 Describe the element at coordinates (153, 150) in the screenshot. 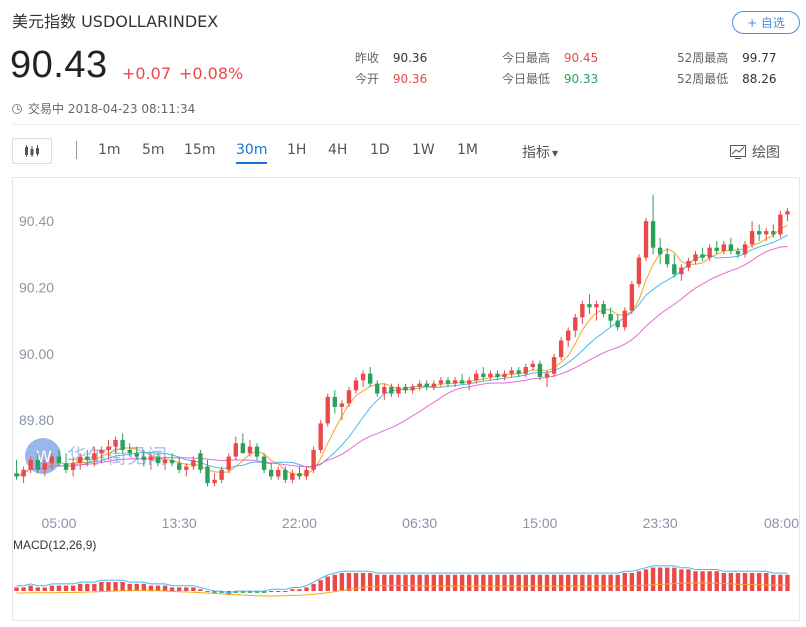

I see `timeframe-5m: 5m` at that location.